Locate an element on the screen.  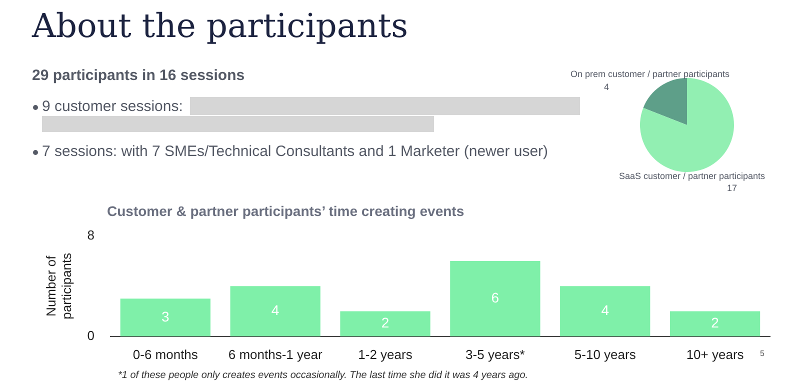
data-label: 17 is located at coordinates (732, 188).